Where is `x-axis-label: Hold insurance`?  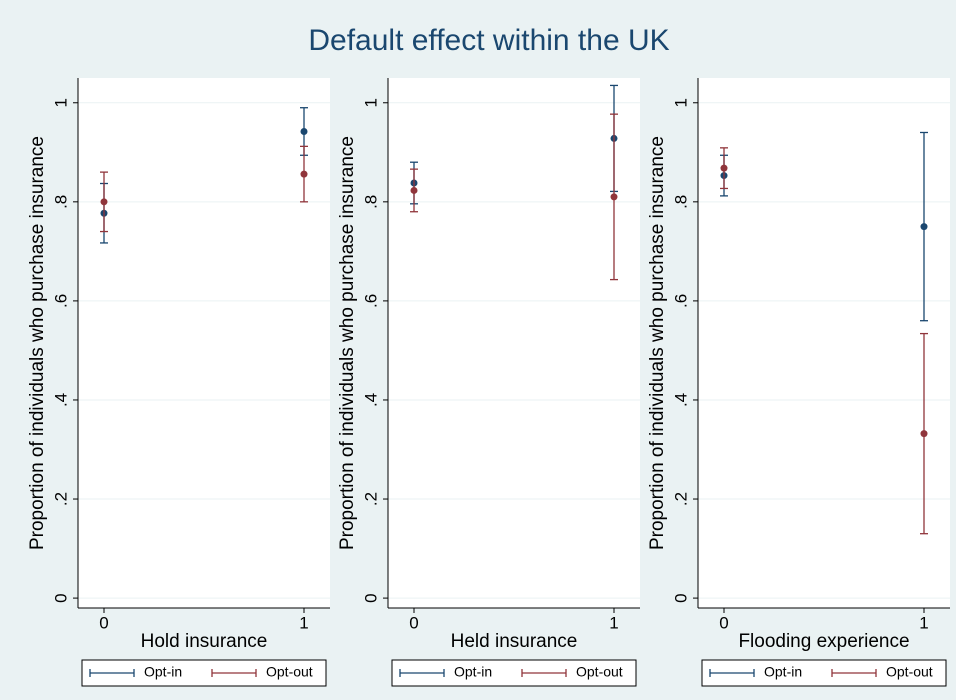
x-axis-label: Hold insurance is located at coordinates (204, 641).